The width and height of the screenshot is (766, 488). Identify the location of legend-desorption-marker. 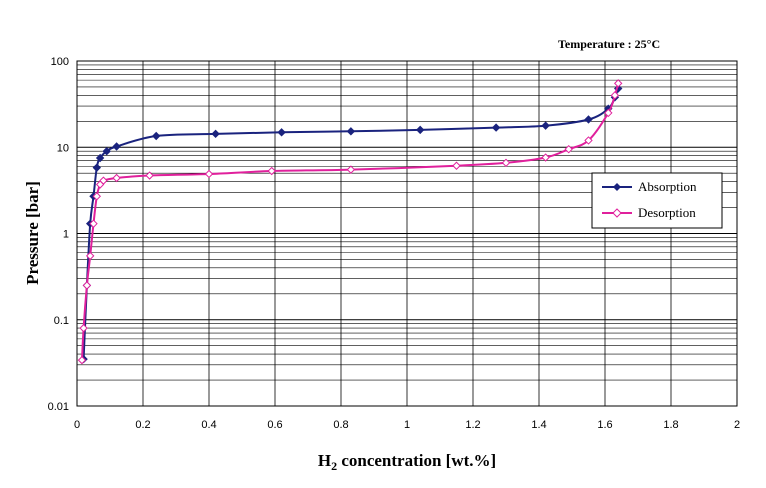
(617, 213).